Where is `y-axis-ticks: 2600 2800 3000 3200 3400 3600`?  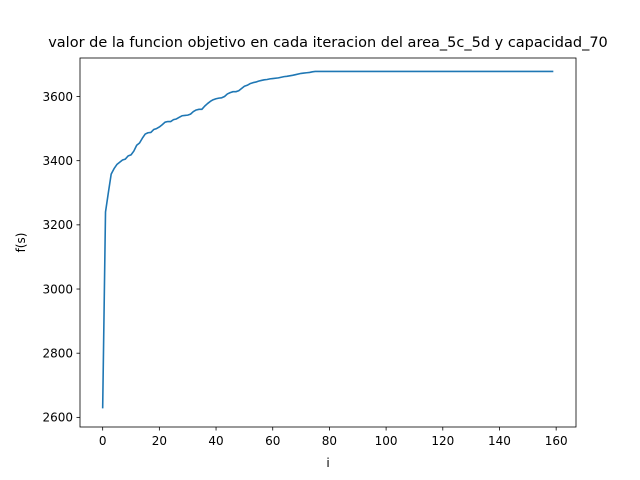
y-axis-ticks: 2600 2800 3000 3200 3400 3600 is located at coordinates (61, 257).